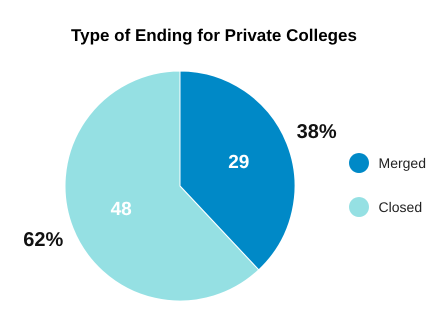 The image size is (448, 322). What do you see at coordinates (121, 209) in the screenshot?
I see `text: 48` at bounding box center [121, 209].